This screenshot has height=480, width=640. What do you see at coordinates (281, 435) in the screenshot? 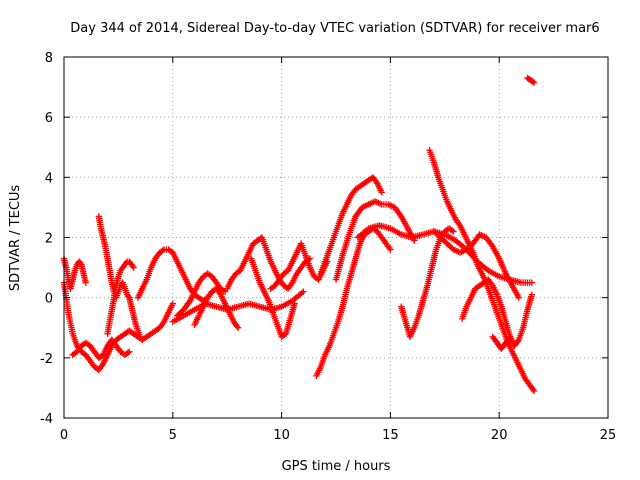
I see `x-tick-label: 10` at bounding box center [281, 435].